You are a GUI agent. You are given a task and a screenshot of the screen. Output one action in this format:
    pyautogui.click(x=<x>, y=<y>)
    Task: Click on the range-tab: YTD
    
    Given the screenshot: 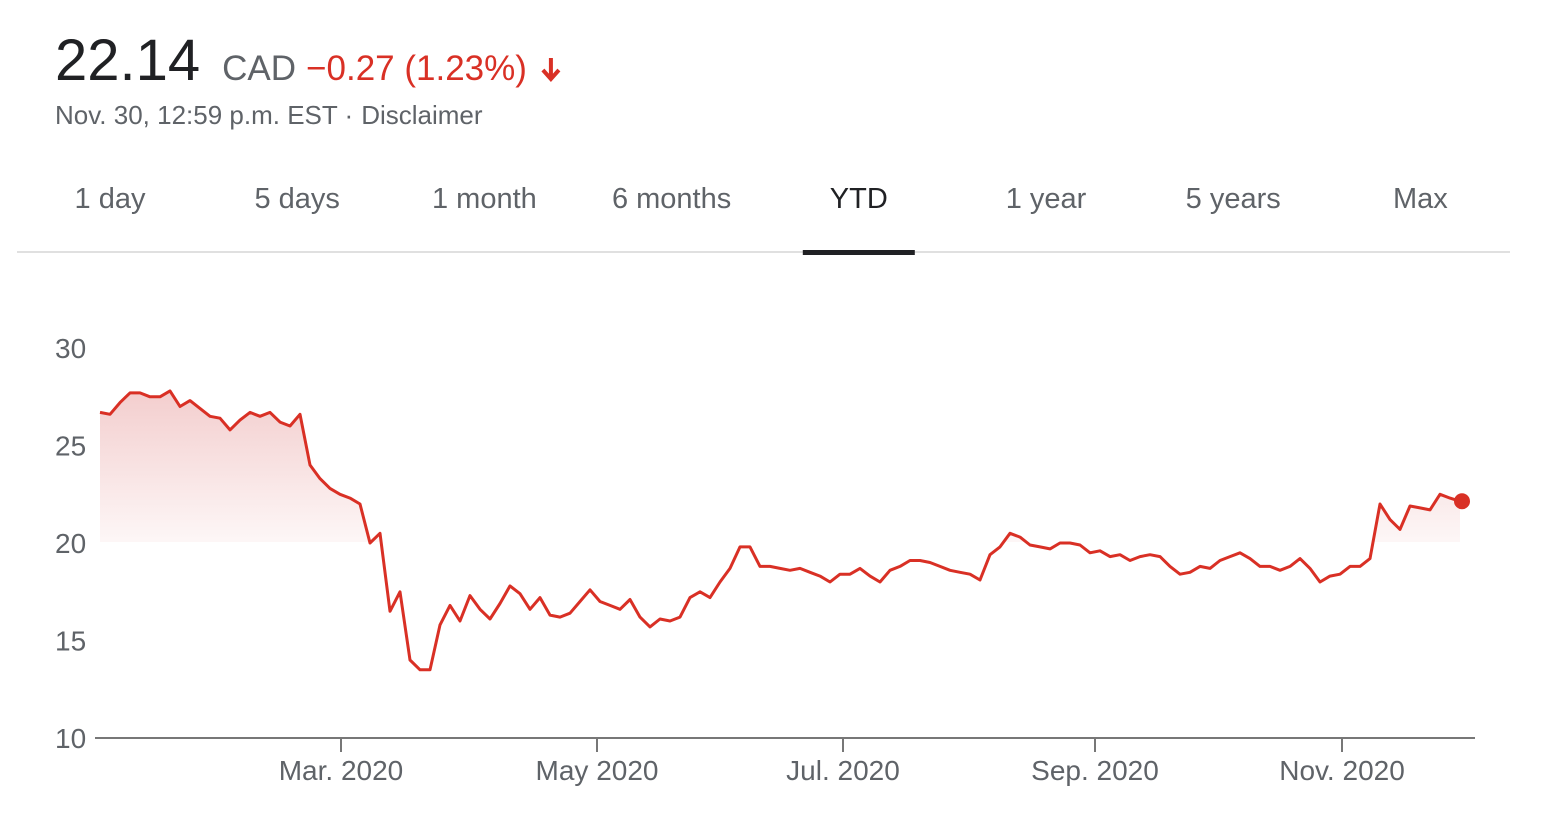 What is the action you would take?
    pyautogui.click(x=859, y=199)
    